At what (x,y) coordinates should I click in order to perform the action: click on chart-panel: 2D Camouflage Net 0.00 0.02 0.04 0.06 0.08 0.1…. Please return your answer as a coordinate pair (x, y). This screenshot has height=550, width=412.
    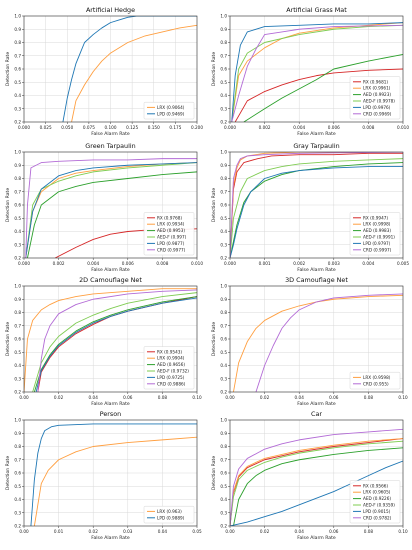
    Looking at the image, I should click on (103, 341).